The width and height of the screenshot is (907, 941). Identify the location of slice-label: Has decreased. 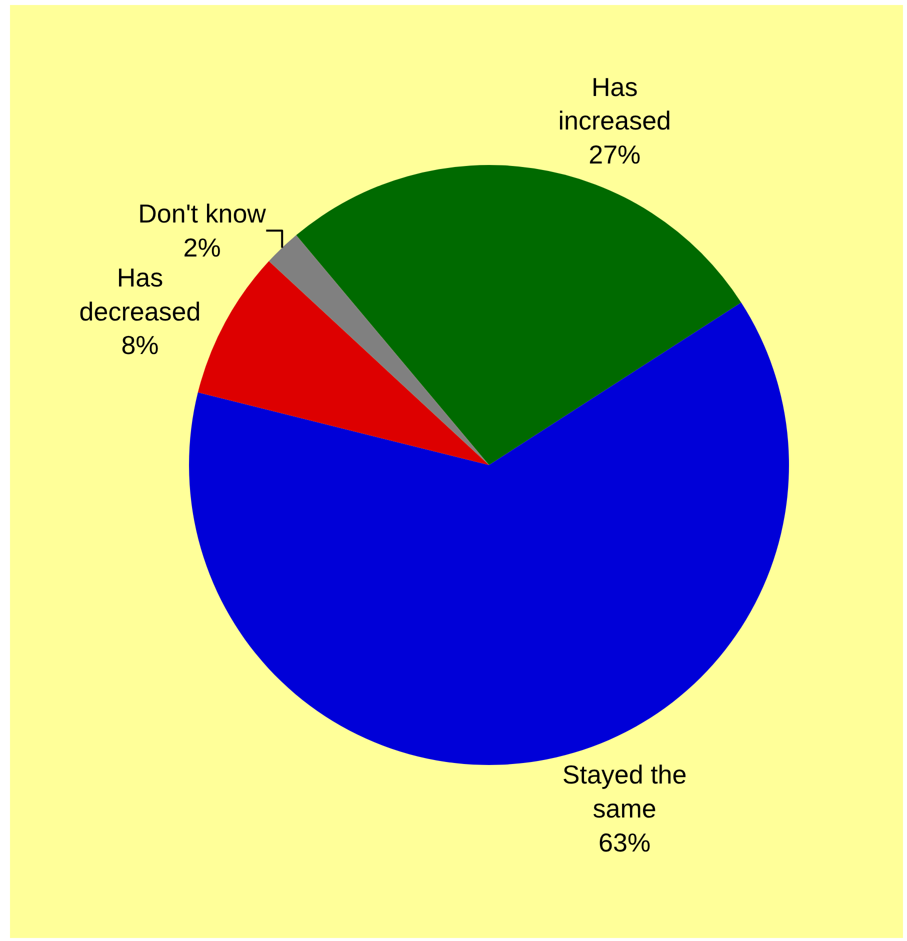
(140, 294).